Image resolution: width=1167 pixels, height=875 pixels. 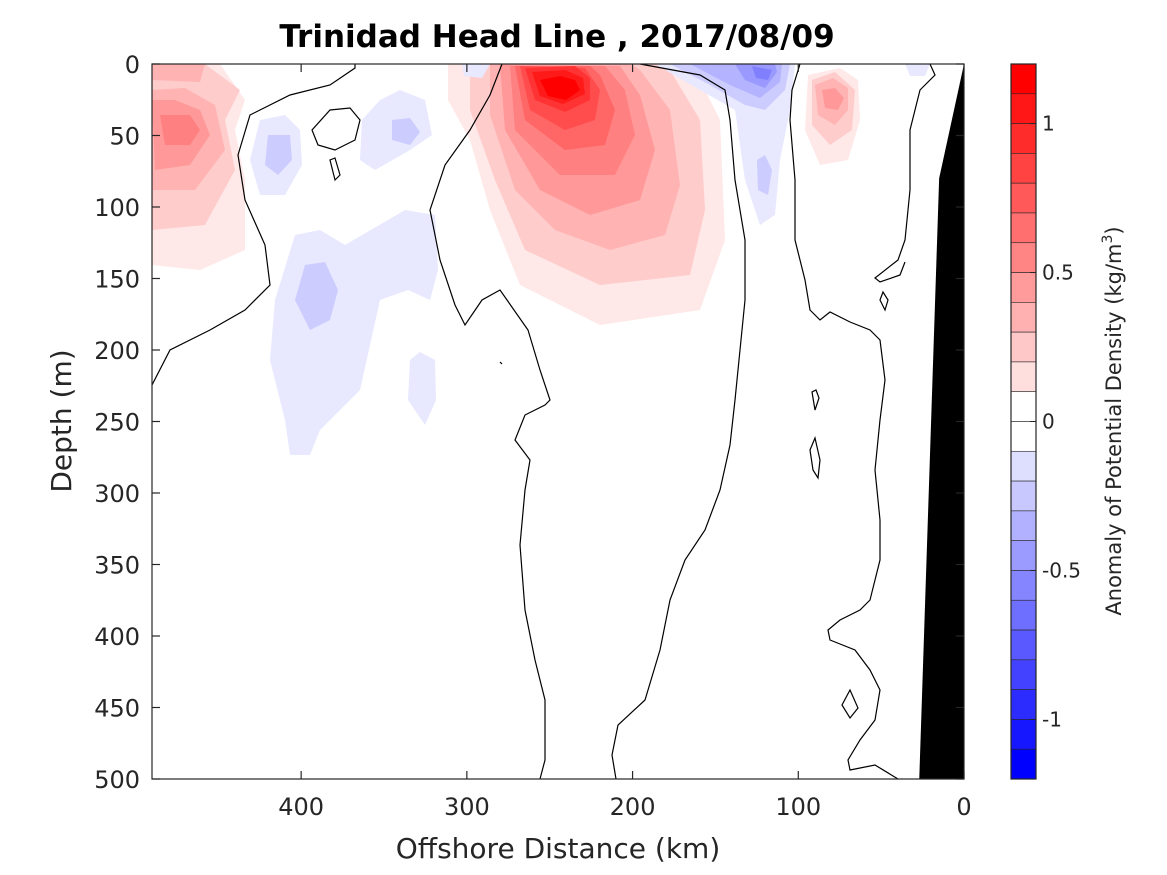 I want to click on x-axis-label: Offshore Distance (km), so click(x=558, y=848).